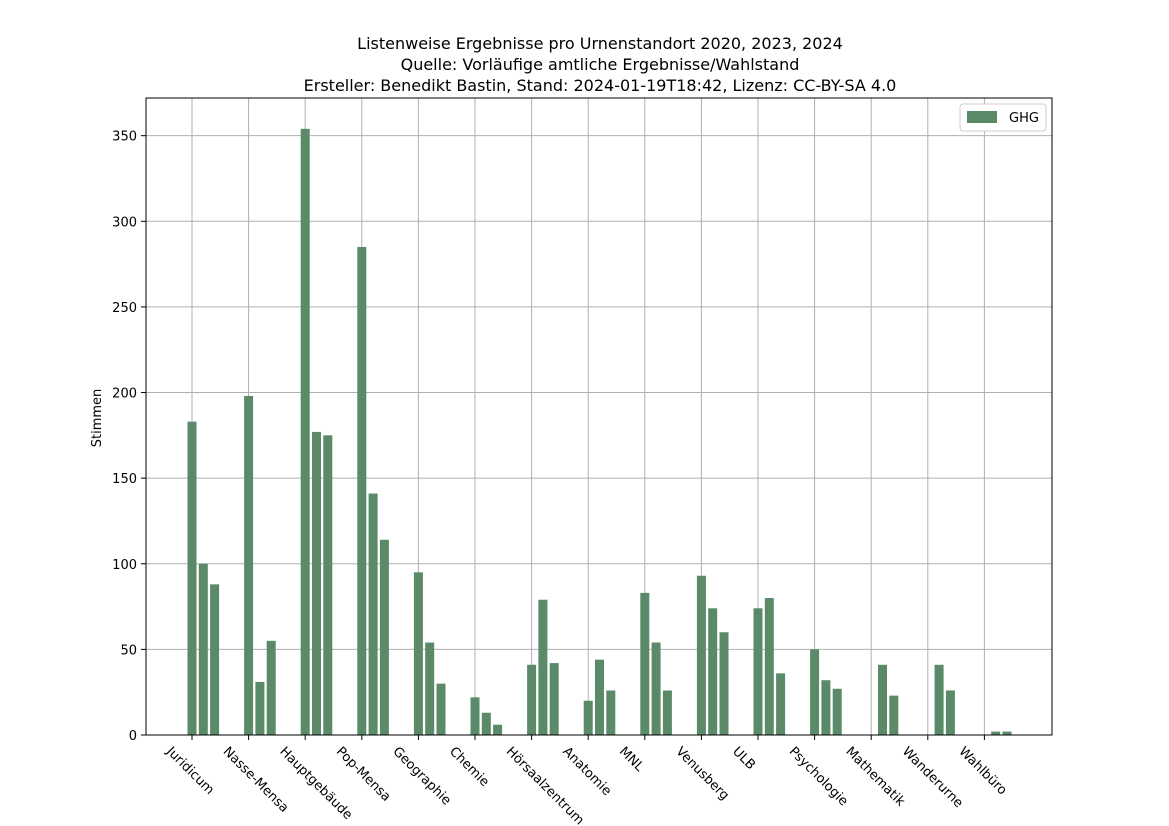 The width and height of the screenshot is (1169, 826). What do you see at coordinates (128, 650) in the screenshot?
I see `y-tick-label: 50` at bounding box center [128, 650].